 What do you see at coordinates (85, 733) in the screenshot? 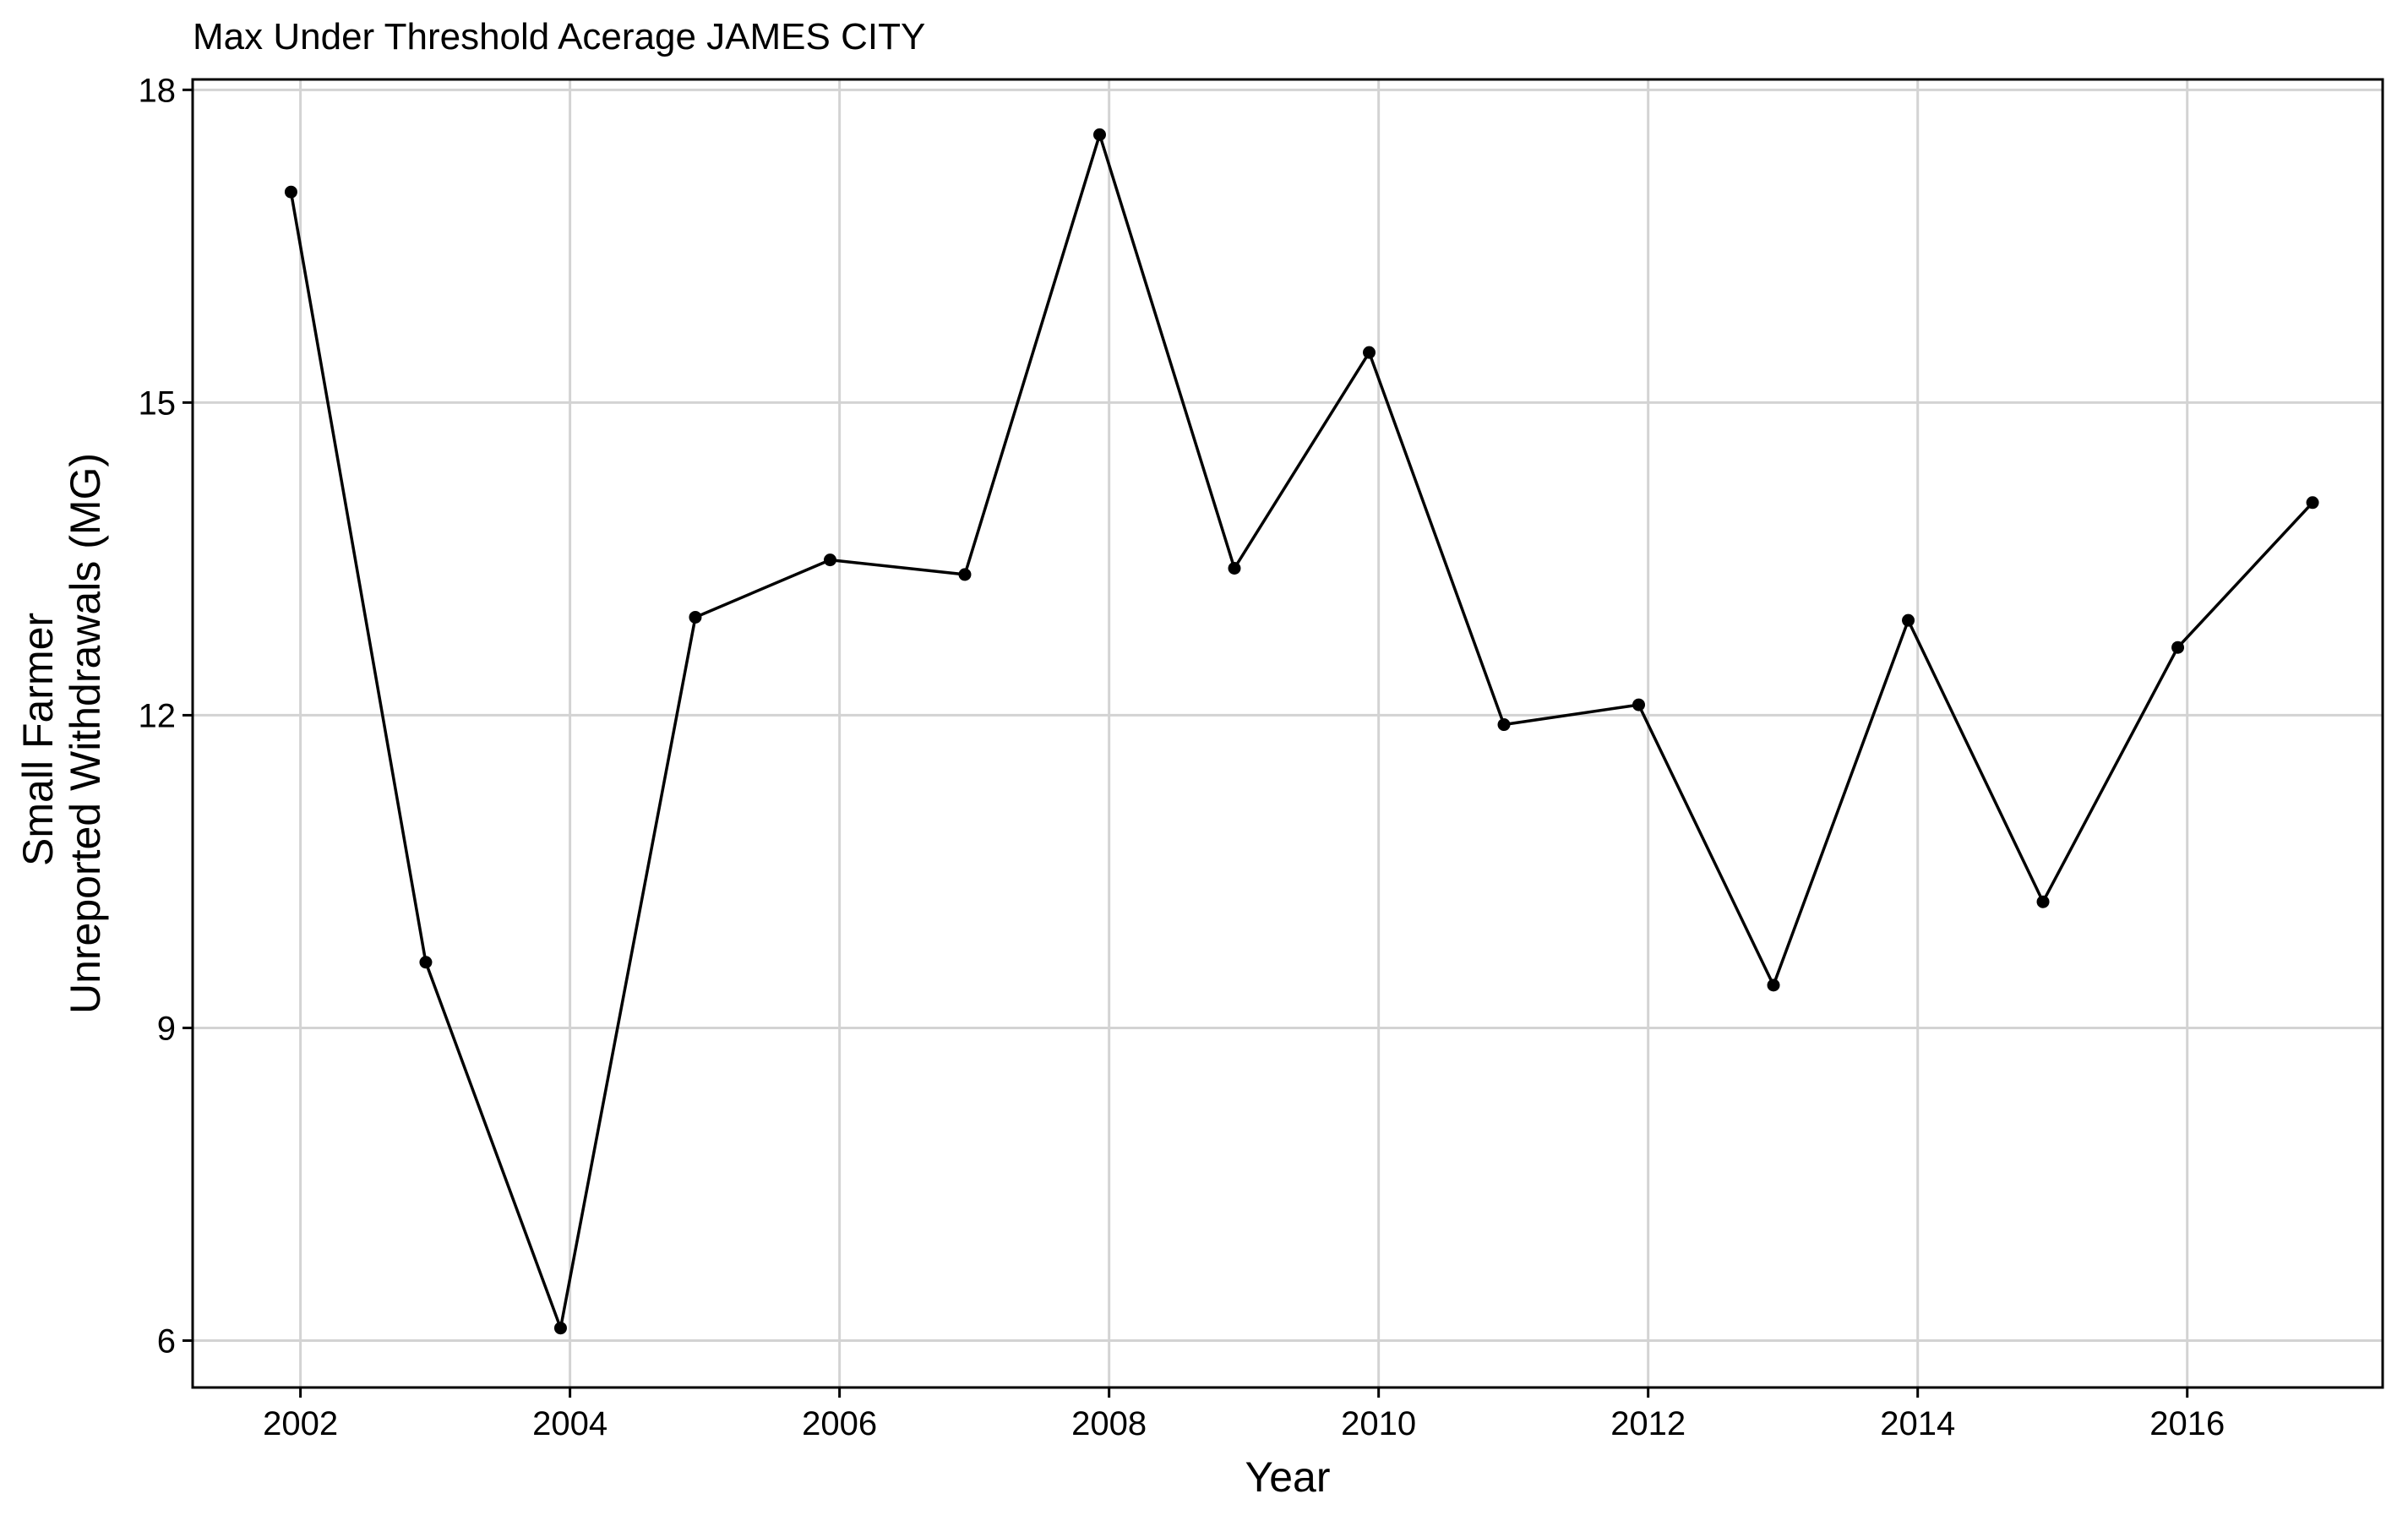
I see `y-axis-title-line-2: Unreported Withdrawals (MG)` at bounding box center [85, 733].